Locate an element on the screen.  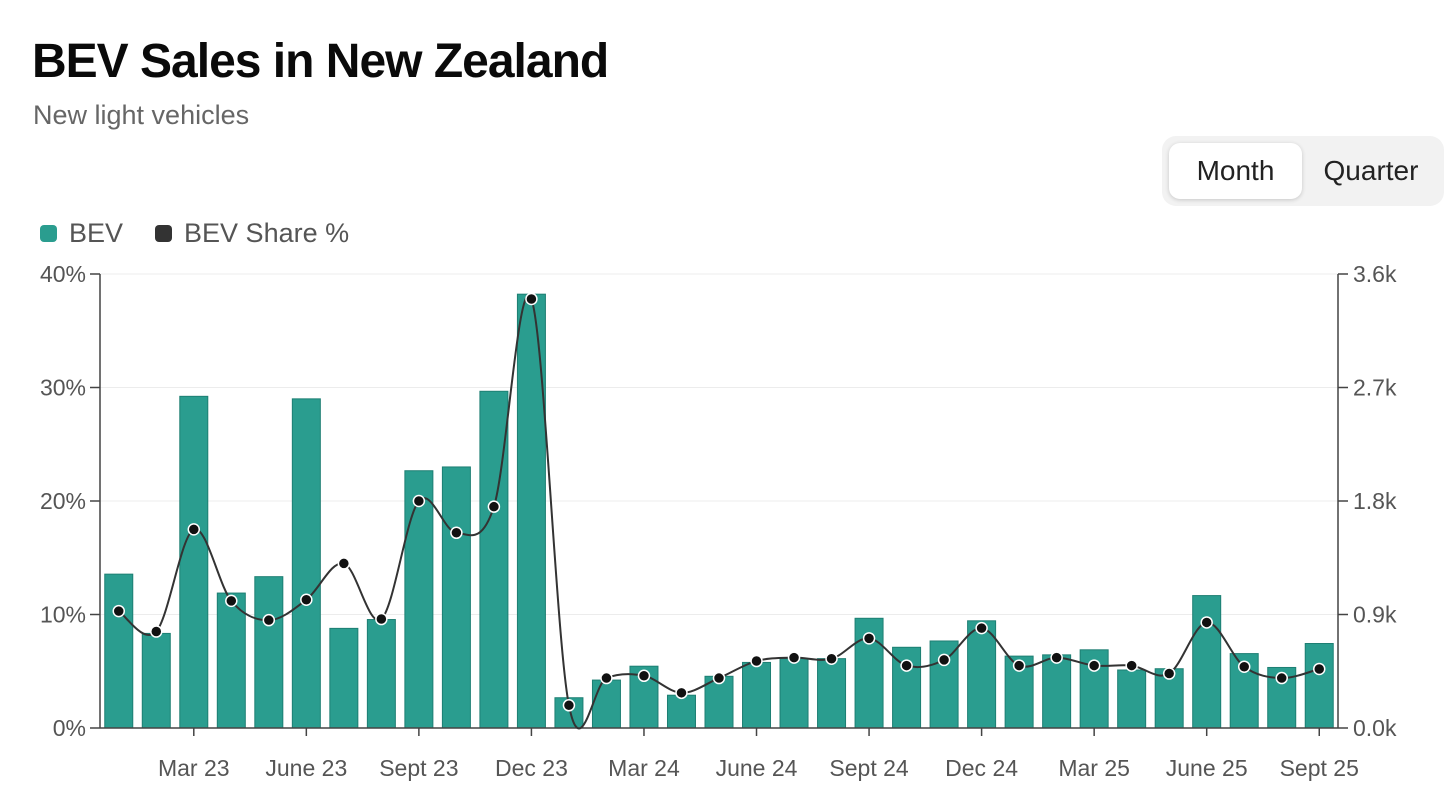
month-toggle-button: Month is located at coordinates (1235, 171).